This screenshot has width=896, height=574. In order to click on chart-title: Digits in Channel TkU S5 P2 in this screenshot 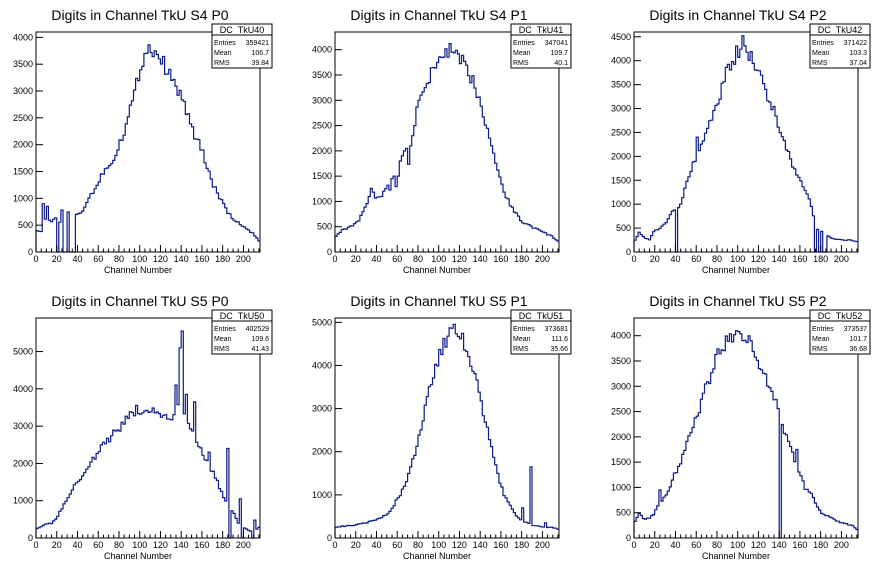, I will do `click(737, 301)`.